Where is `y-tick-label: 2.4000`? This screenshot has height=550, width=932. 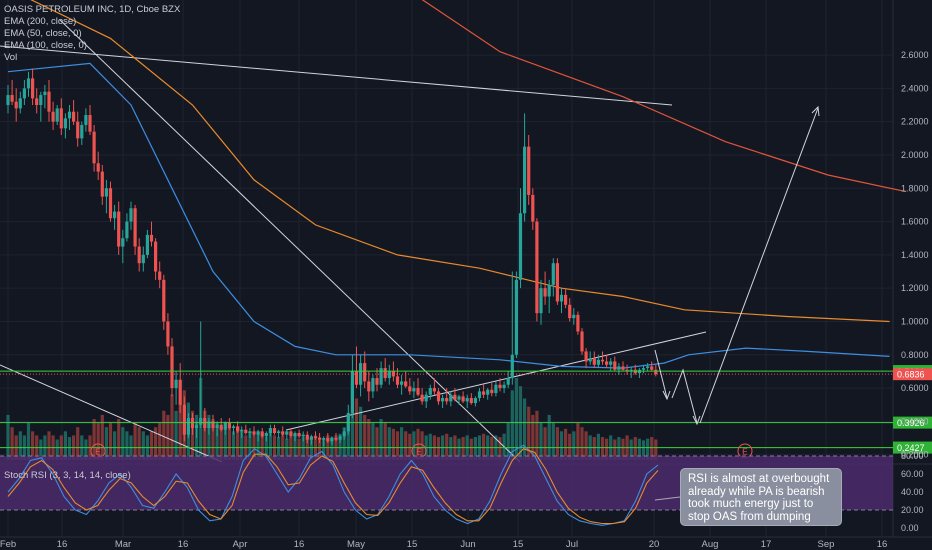 y-tick-label: 2.4000 is located at coordinates (915, 88).